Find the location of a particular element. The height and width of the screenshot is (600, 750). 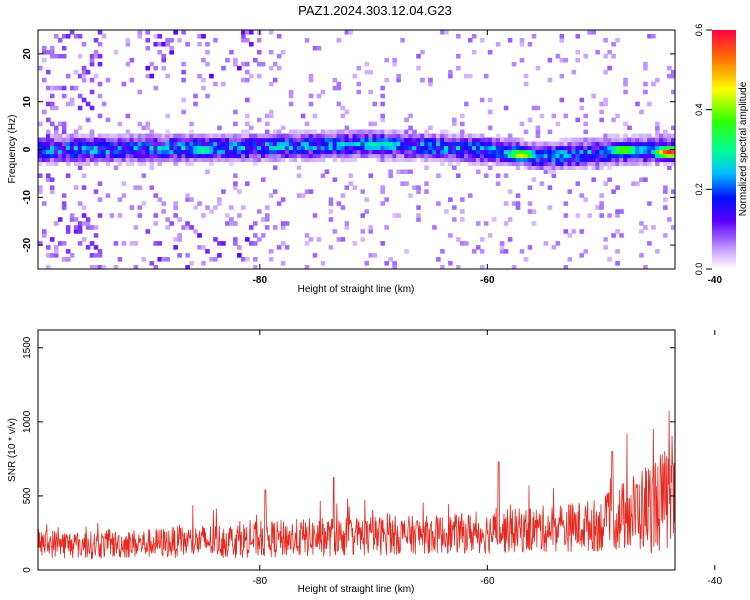

y-tick-label: 1000 is located at coordinates (27, 421).